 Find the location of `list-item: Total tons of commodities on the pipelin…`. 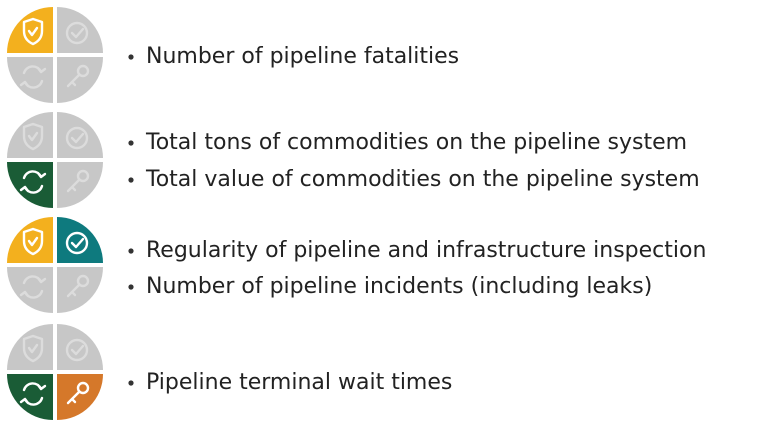

list-item: Total tons of commodities on the pipelin… is located at coordinates (416, 142).